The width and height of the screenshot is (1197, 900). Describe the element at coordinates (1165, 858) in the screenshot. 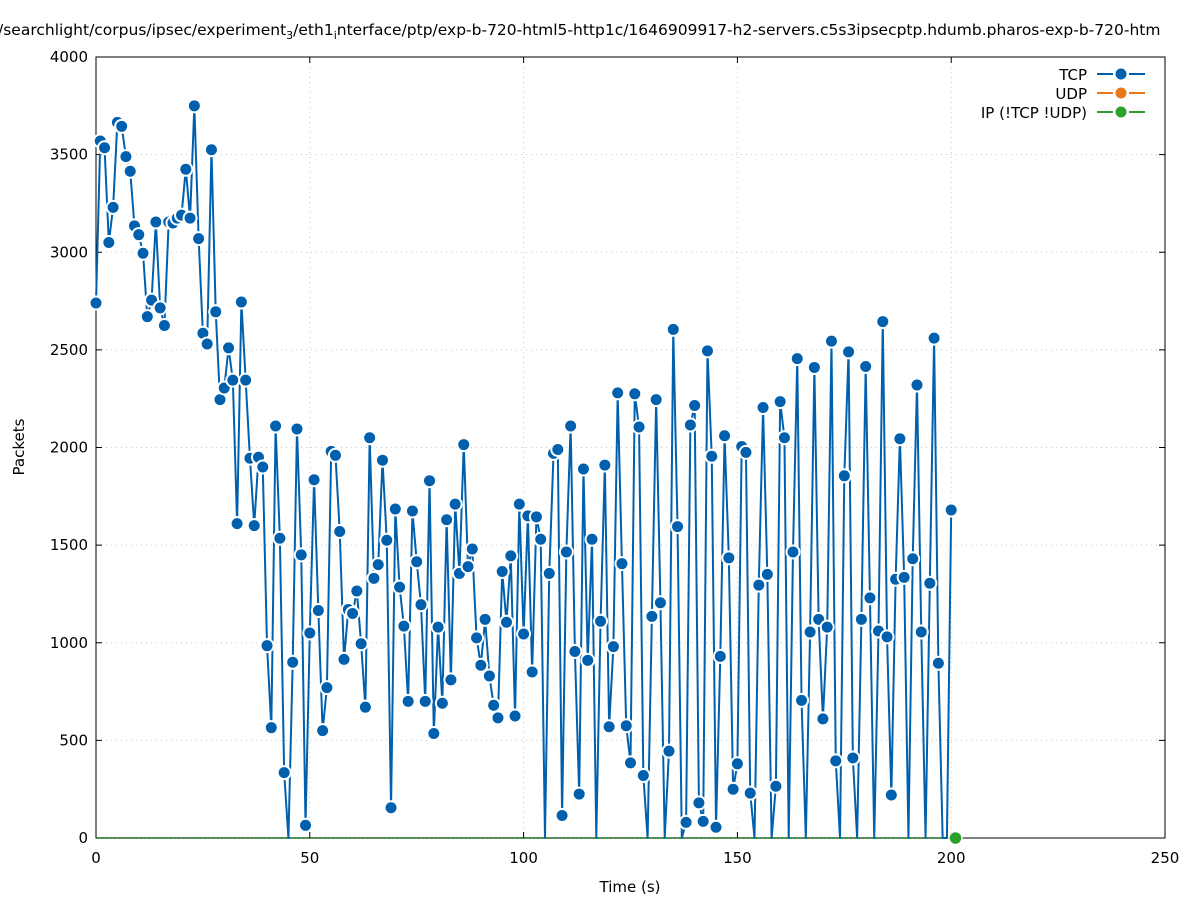

I see `x-tick-label: 250` at that location.